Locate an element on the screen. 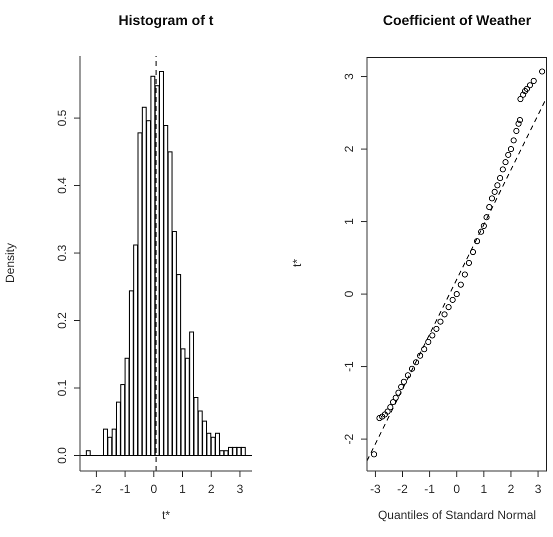  y-tick-label: 0.4 is located at coordinates (62, 185).